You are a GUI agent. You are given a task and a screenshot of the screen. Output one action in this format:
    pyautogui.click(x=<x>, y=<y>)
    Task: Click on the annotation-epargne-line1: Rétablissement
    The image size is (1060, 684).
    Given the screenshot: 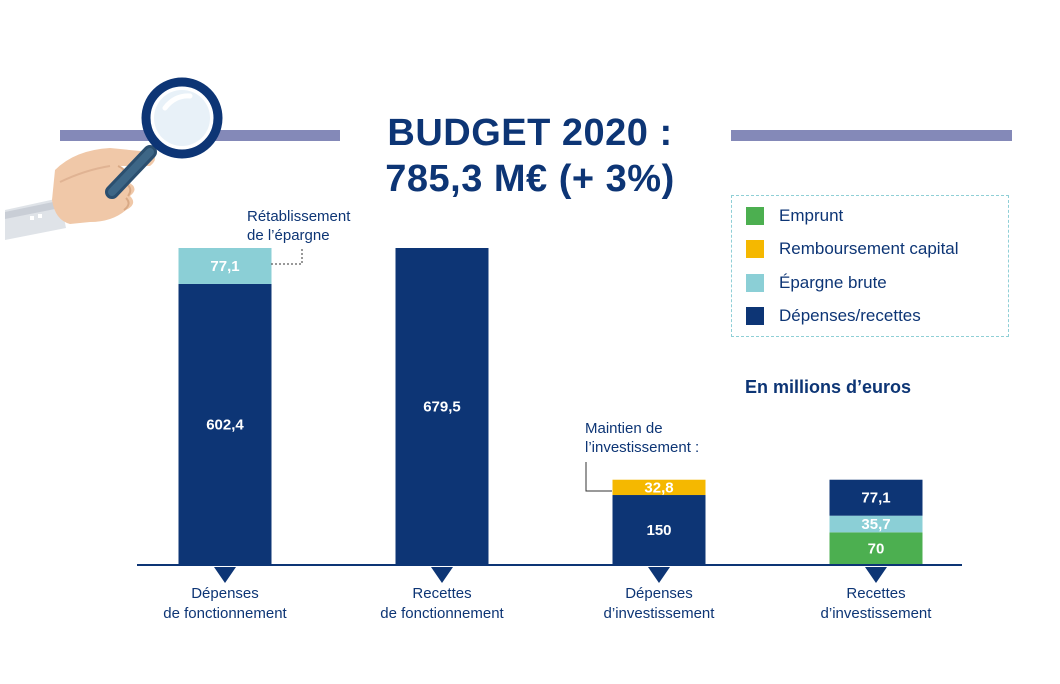 What is the action you would take?
    pyautogui.click(x=299, y=216)
    